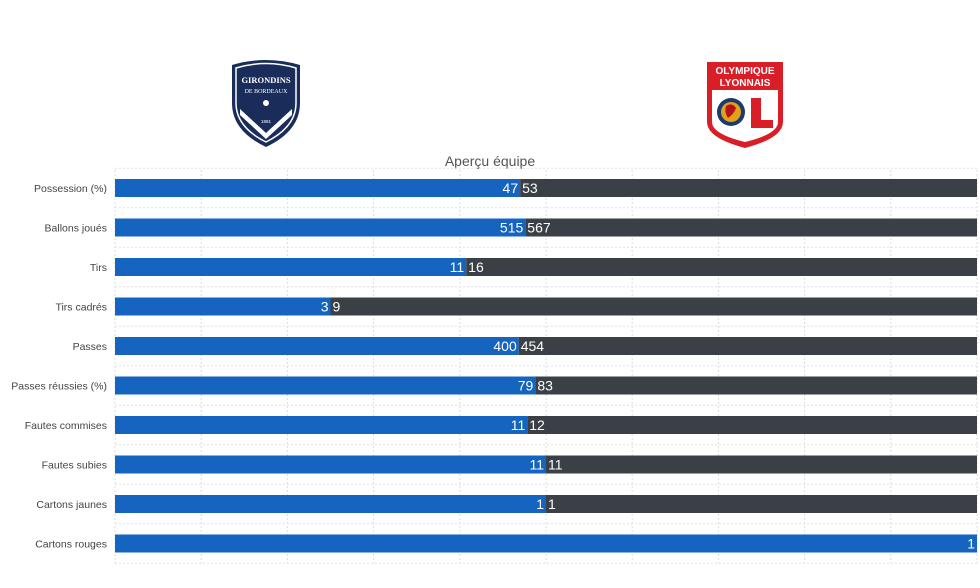  I want to click on category-label: Possession (%), so click(70, 189).